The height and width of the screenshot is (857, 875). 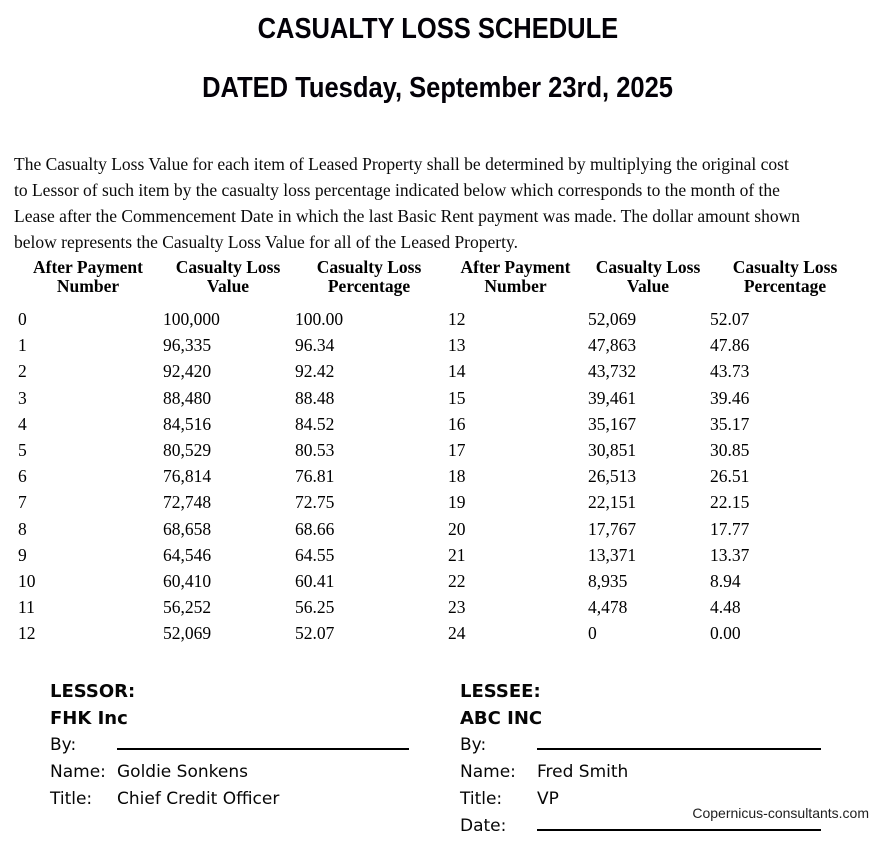 What do you see at coordinates (730, 423) in the screenshot?
I see `table-cell: 35.17` at bounding box center [730, 423].